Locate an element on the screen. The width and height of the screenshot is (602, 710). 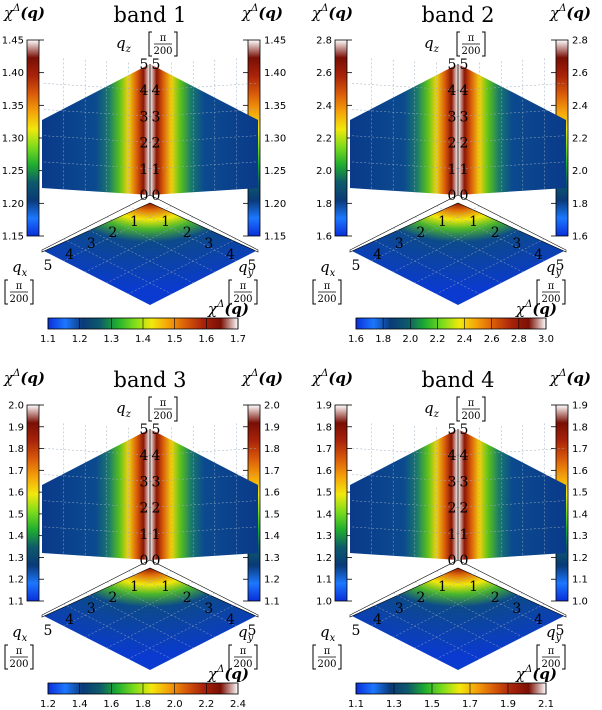
colorbar-left-tick-label: 1.9 is located at coordinates (16, 427).